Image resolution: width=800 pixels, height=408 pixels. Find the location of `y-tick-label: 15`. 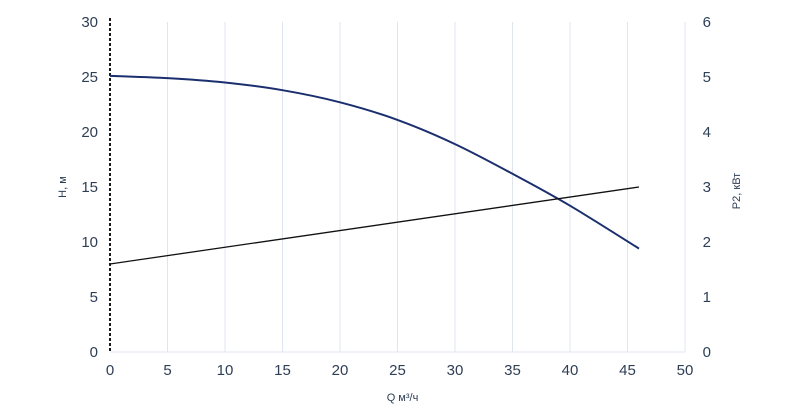

y-tick-label: 15 is located at coordinates (89, 187).